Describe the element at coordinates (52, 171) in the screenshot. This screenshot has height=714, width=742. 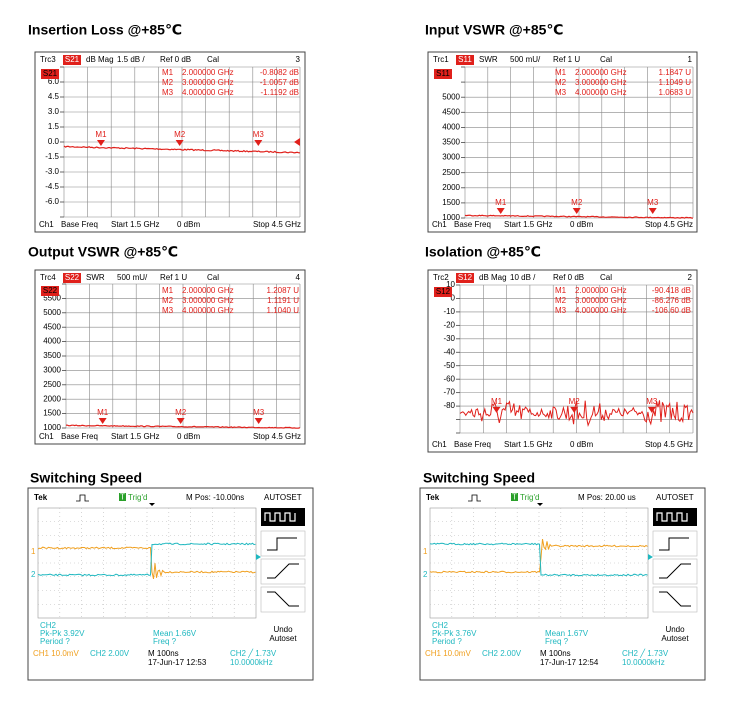
I see `y-tick-label: -3.0` at that location.